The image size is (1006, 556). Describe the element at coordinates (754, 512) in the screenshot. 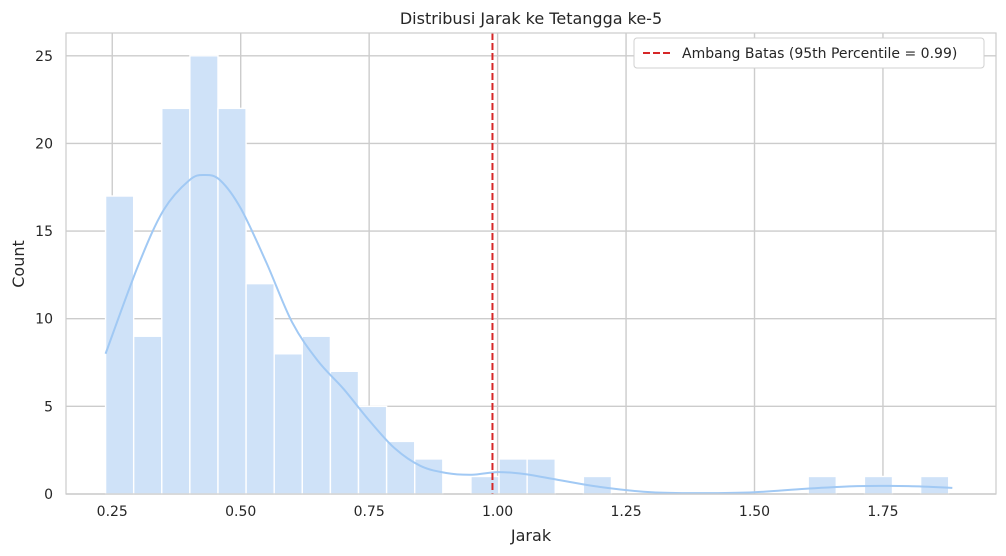

I see `x-tick-label-5: 1.50` at that location.